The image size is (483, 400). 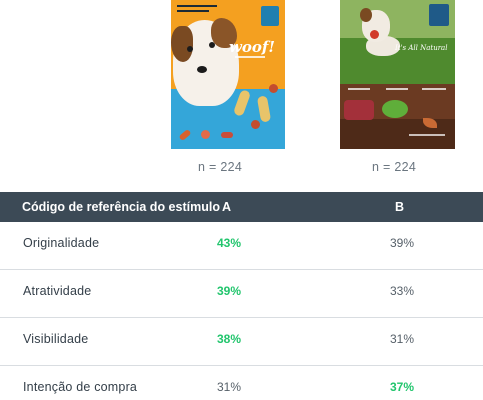 I want to click on value-a: 43%, so click(x=229, y=243).